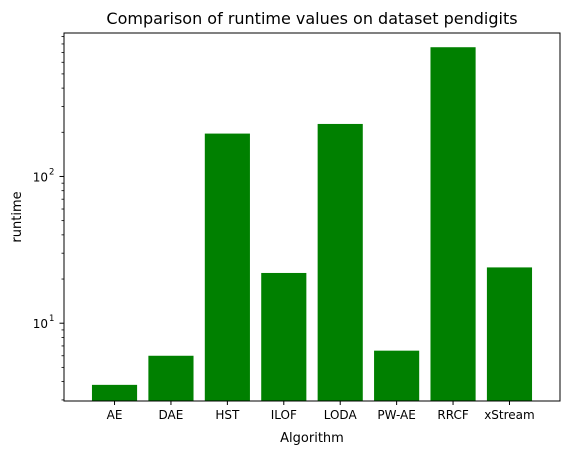 This screenshot has width=570, height=455. What do you see at coordinates (453, 224) in the screenshot?
I see `bar-rrcf` at bounding box center [453, 224].